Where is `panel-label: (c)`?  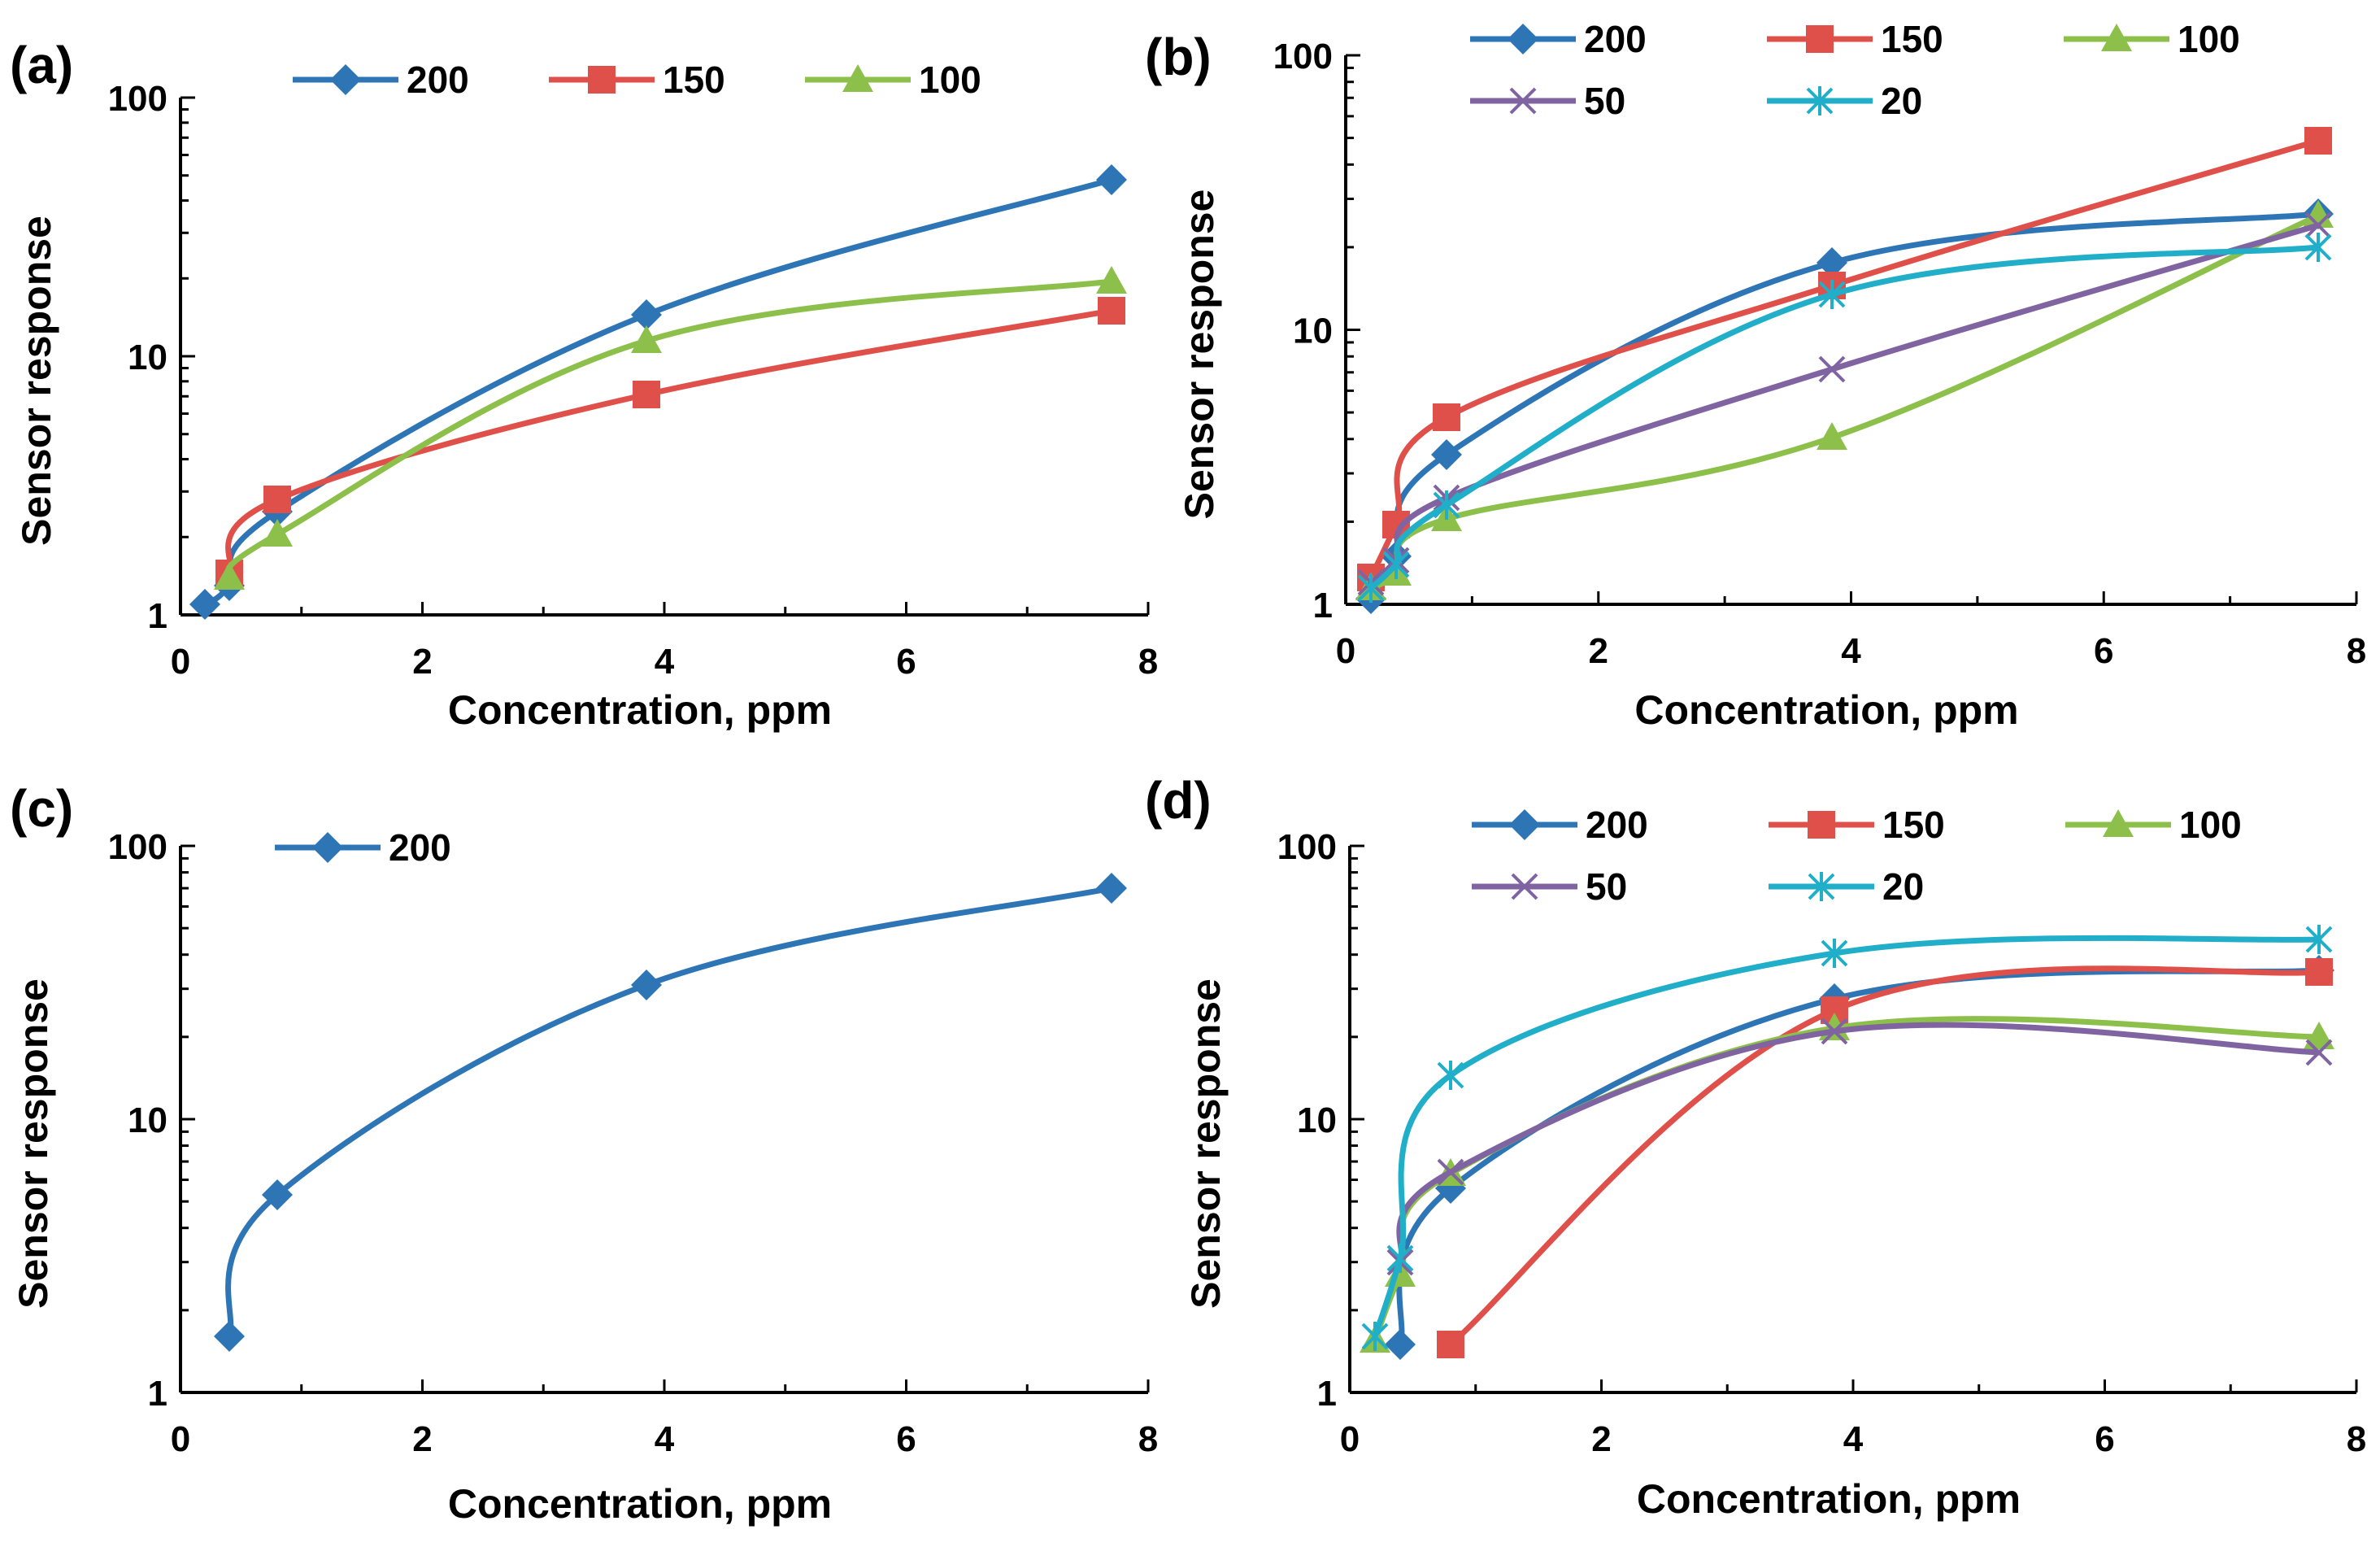 panel-label: (c) is located at coordinates (42, 809).